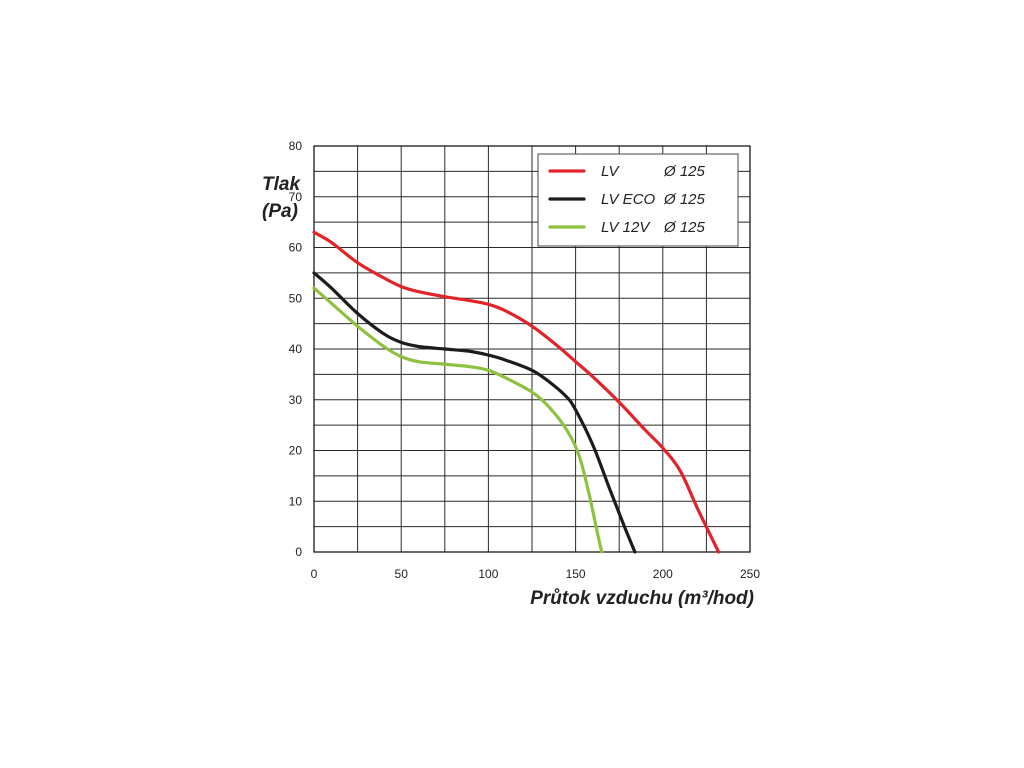 This screenshot has height=768, width=1024. Describe the element at coordinates (488, 574) in the screenshot. I see `x-tick-label: 100` at that location.